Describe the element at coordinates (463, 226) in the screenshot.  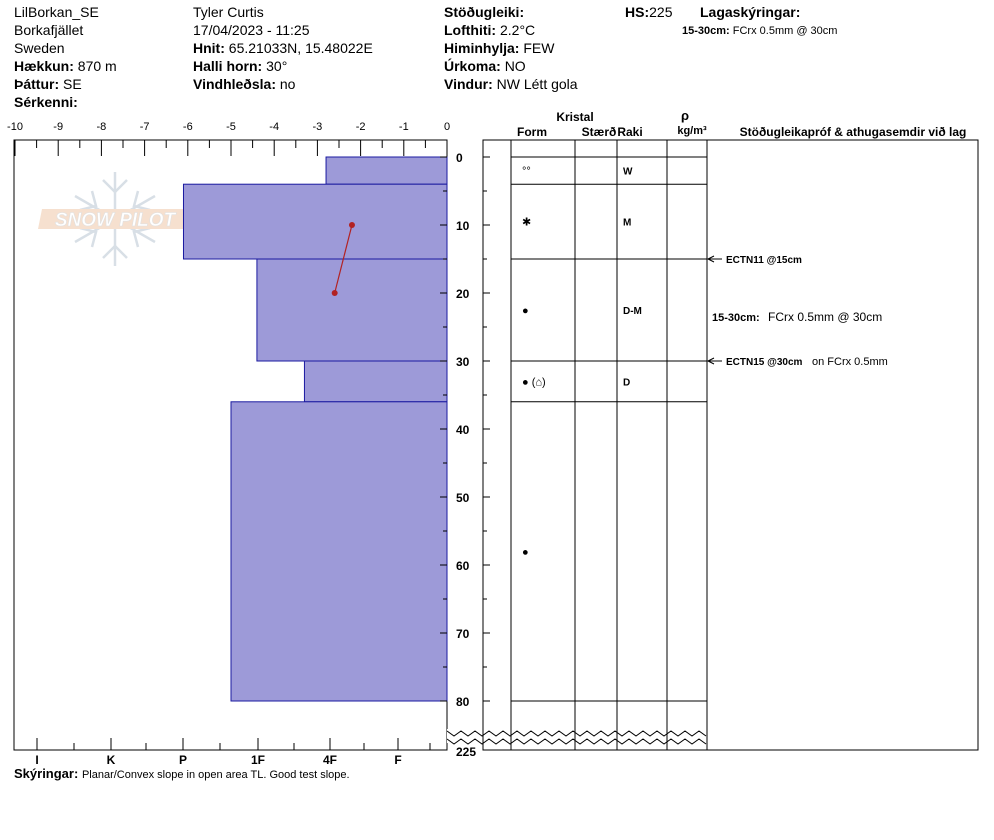
I see `depth-tick-label: 10` at that location.